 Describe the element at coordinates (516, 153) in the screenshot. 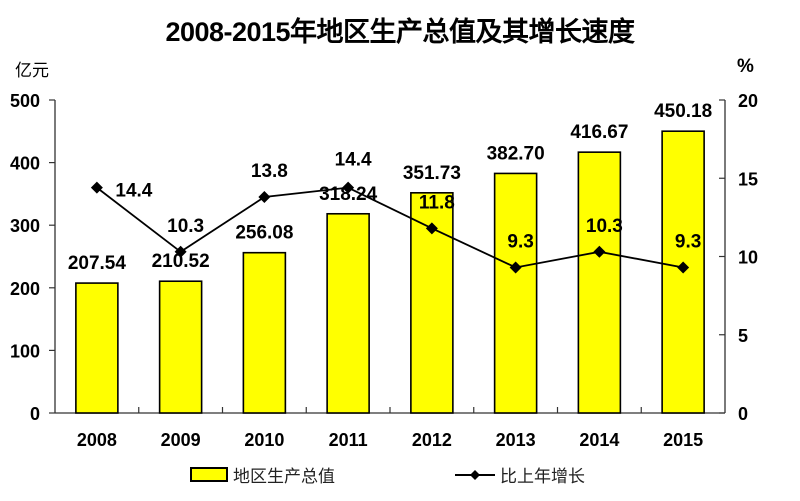

I see `gdp-bar-label: 382.70` at that location.